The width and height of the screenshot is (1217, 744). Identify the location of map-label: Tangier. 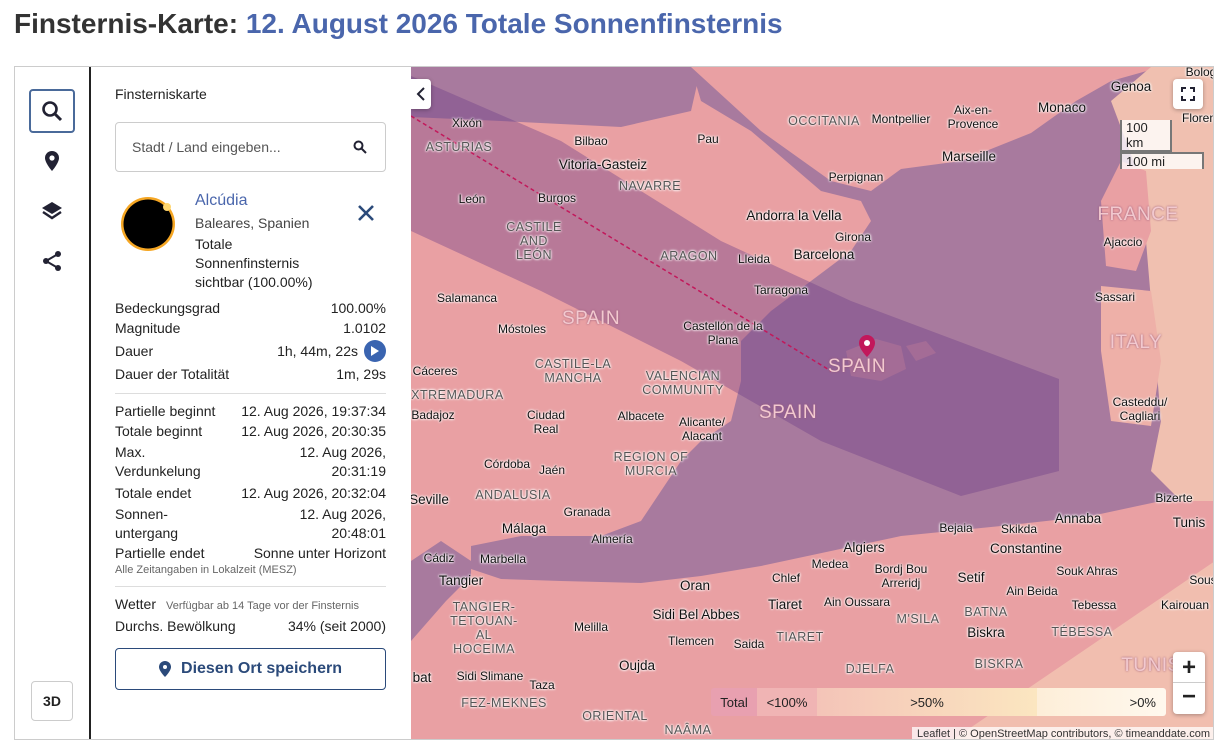
(461, 580).